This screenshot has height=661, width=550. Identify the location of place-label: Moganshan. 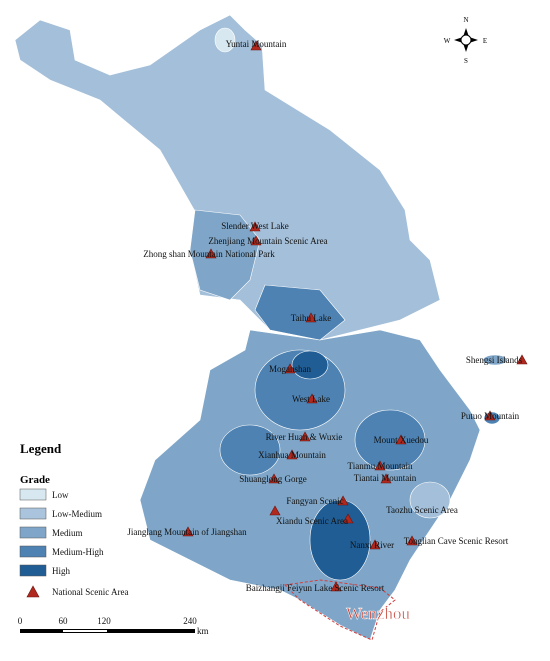
(290, 369).